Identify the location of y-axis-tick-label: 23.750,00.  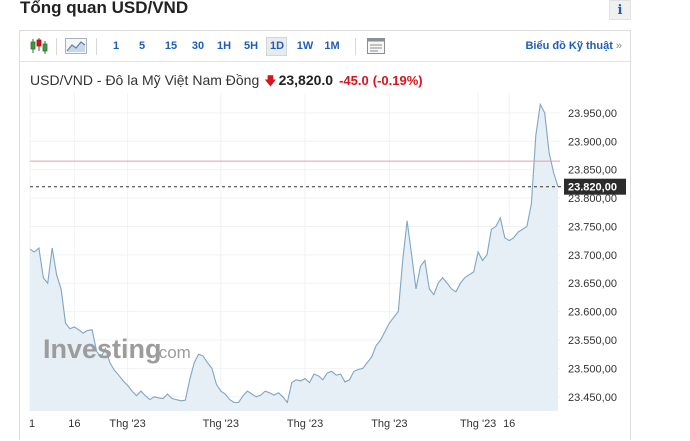
(592, 227).